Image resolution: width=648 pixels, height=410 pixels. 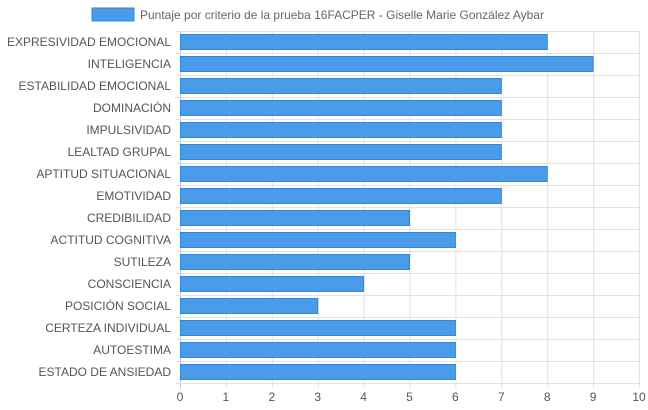 I want to click on category-label: CREDIBILIDAD, so click(x=129, y=218).